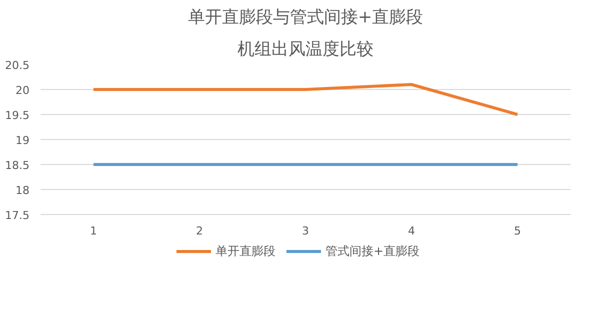 Image resolution: width=600 pixels, height=328 pixels. I want to click on x-tick-label: 3, so click(305, 231).